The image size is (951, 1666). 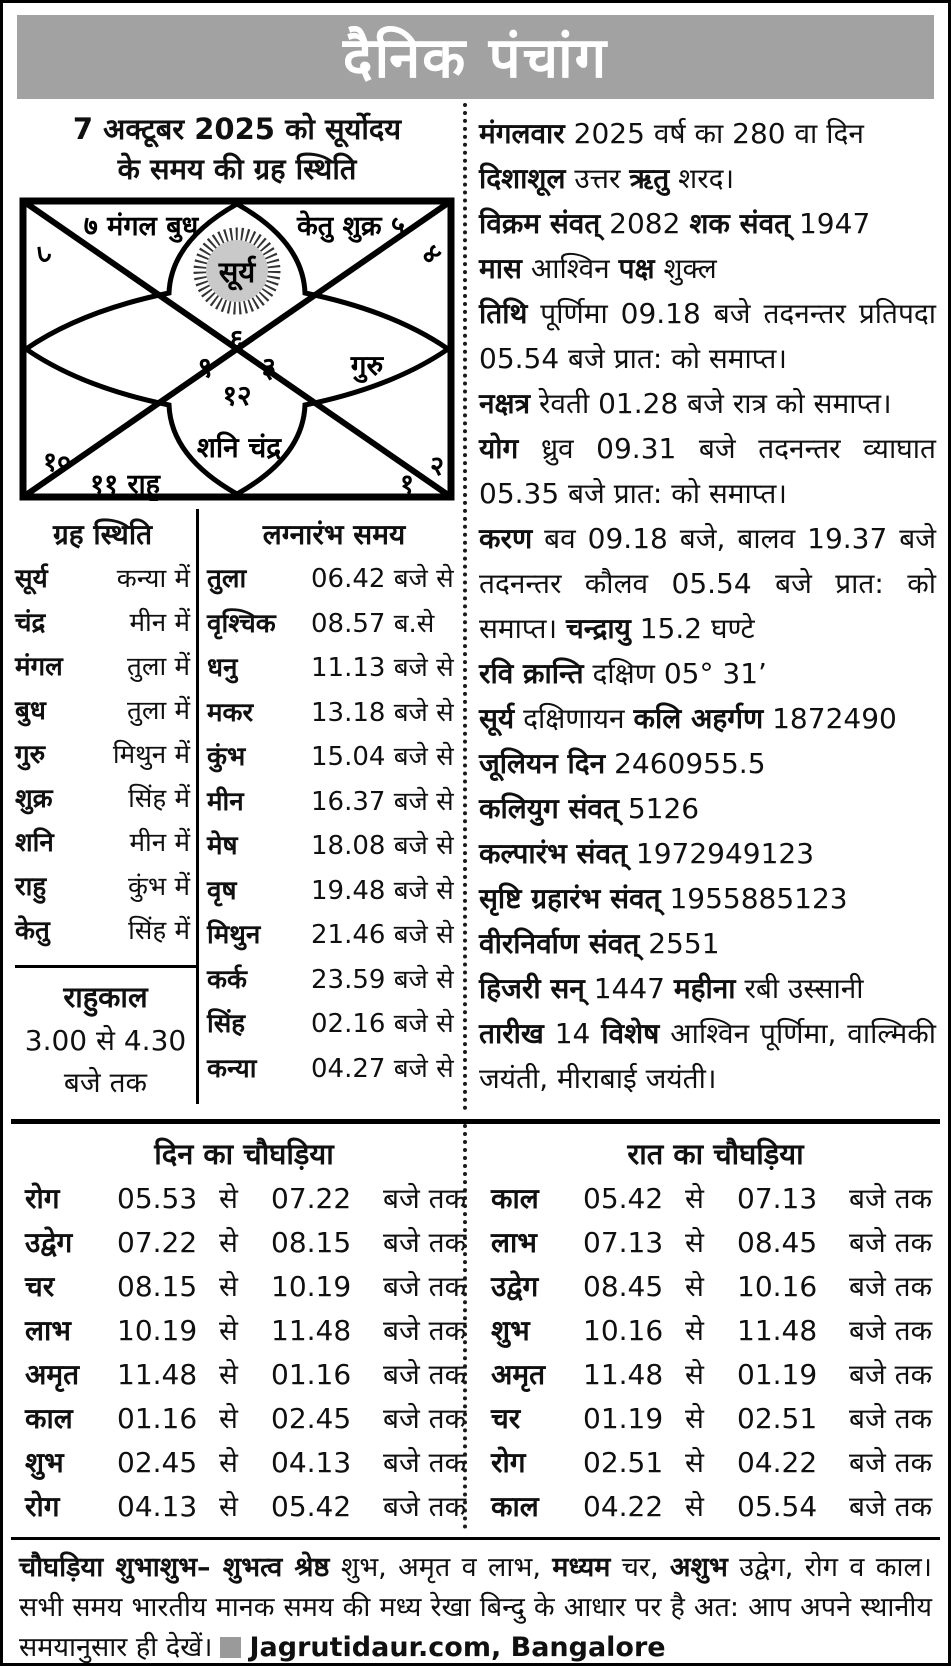 I want to click on graha-rashi: कुंभ में, so click(x=158, y=887).